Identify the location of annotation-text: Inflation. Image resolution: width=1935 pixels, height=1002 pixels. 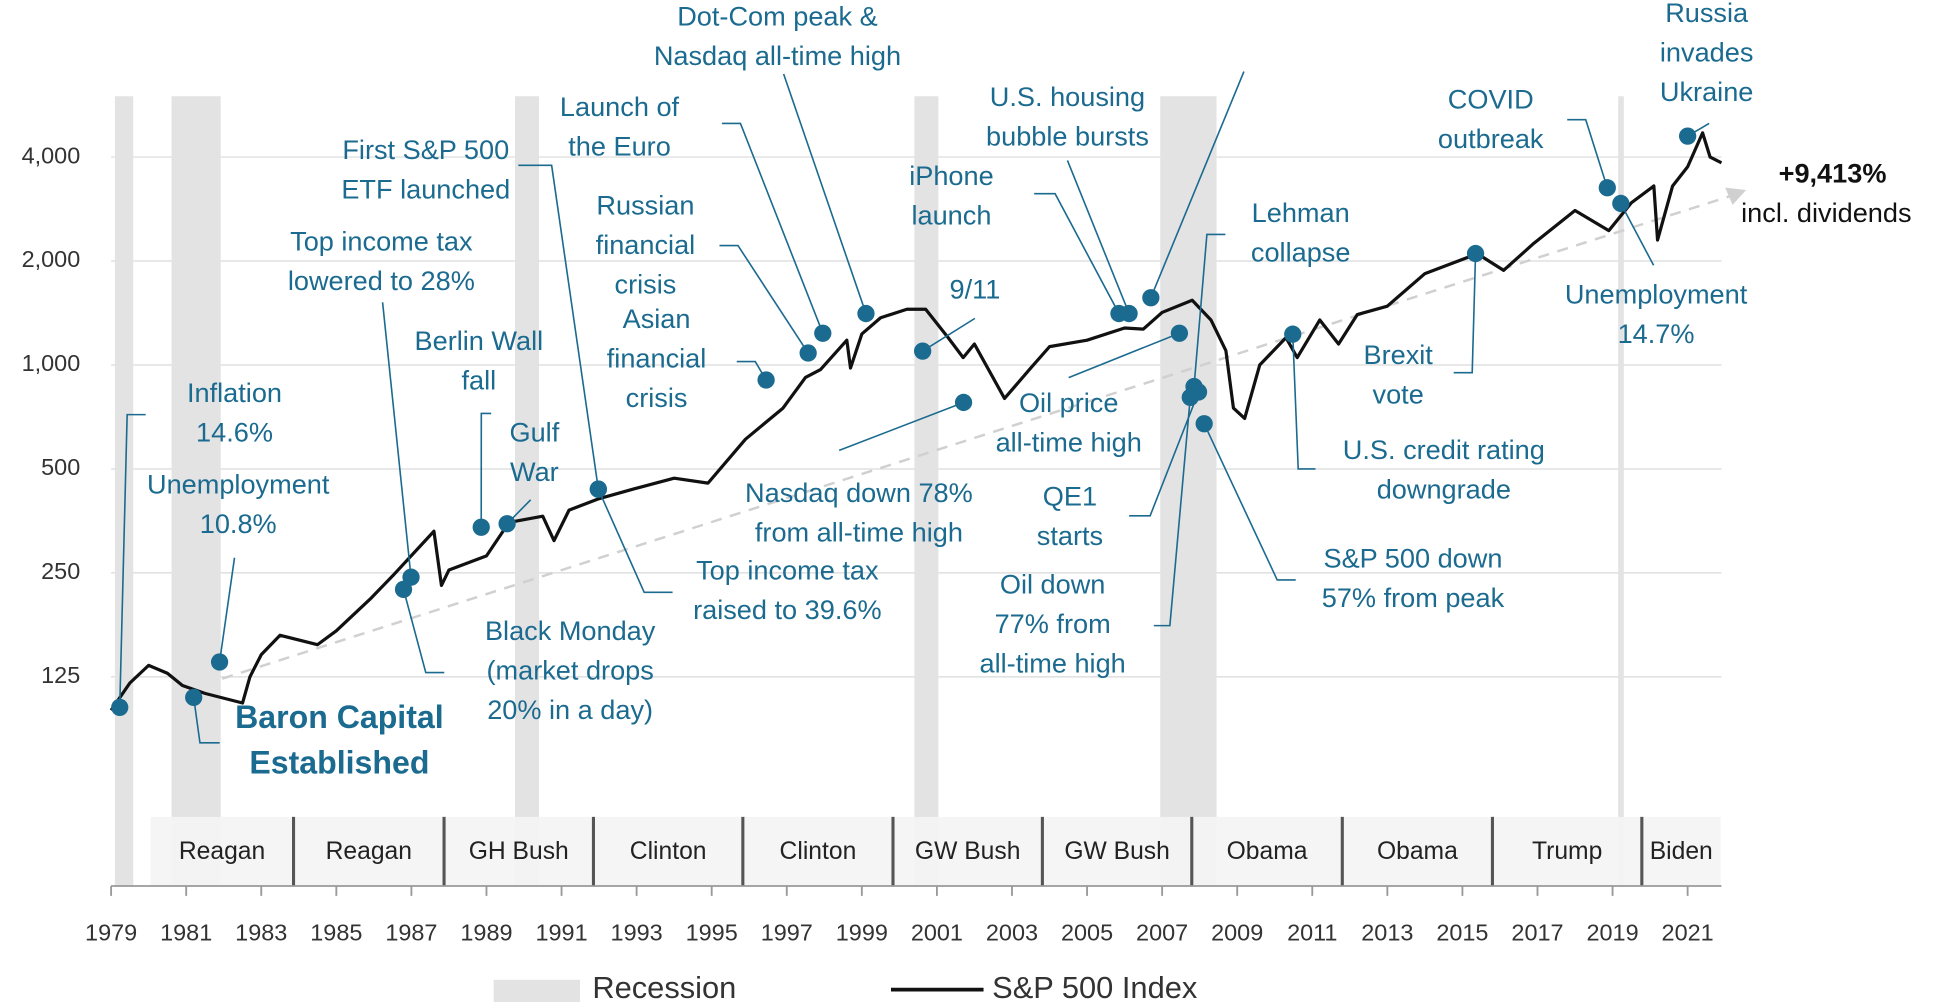
(234, 392).